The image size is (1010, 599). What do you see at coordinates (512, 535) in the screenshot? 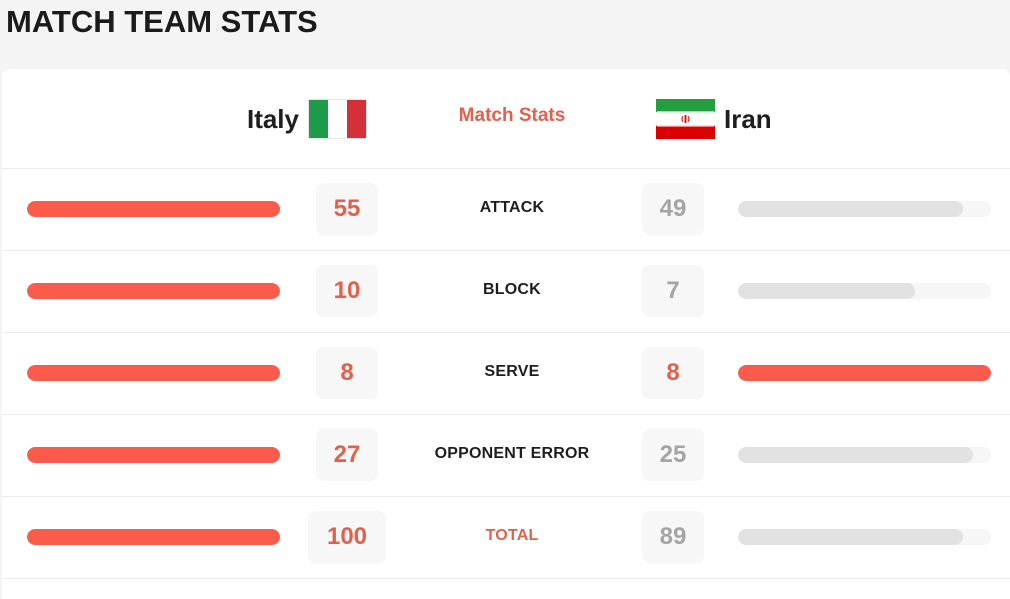
I see `stat-label-total: TOTAL` at bounding box center [512, 535].